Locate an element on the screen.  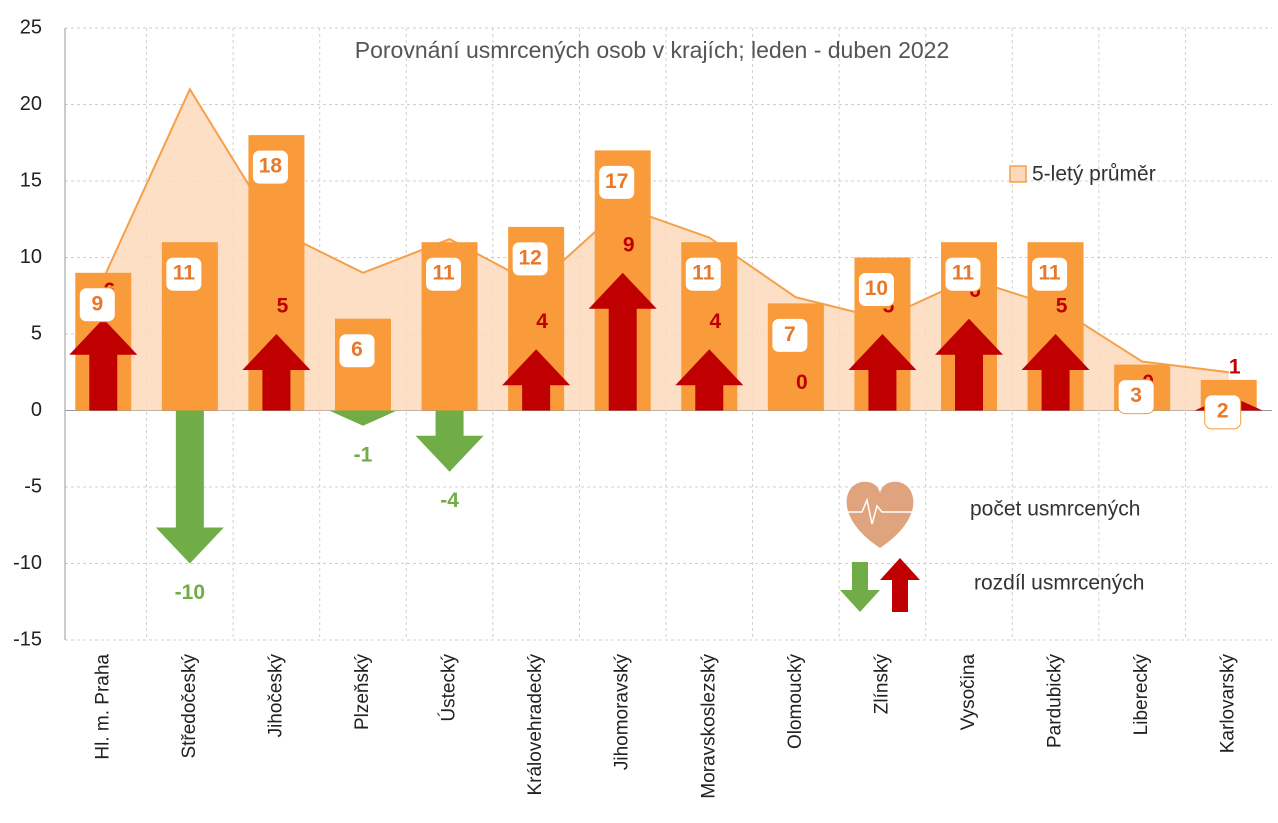
bar-value-label: 7 is located at coordinates (790, 335).